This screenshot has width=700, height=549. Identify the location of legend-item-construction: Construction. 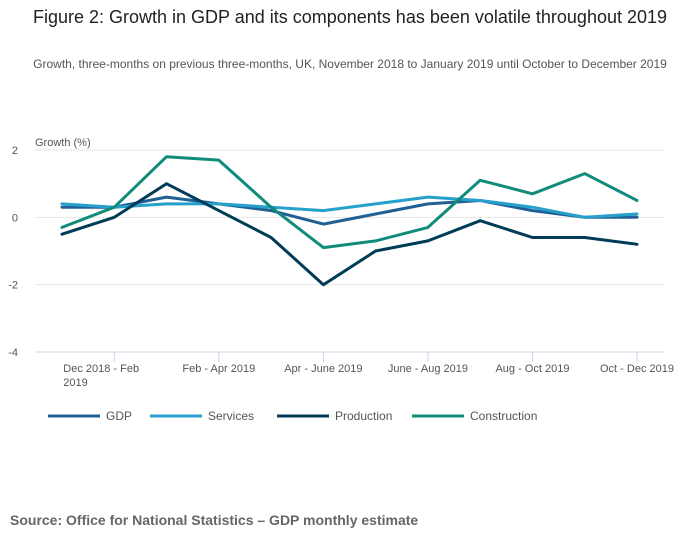
(474, 416).